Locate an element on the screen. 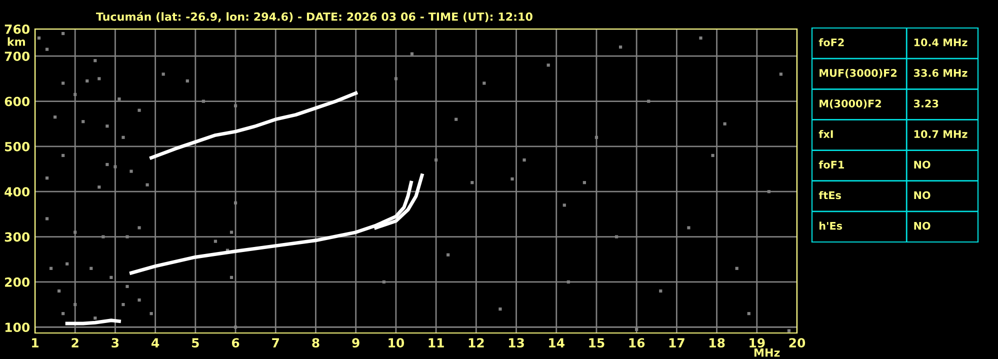 The height and width of the screenshot is (359, 998). text: 3.23 is located at coordinates (926, 104).